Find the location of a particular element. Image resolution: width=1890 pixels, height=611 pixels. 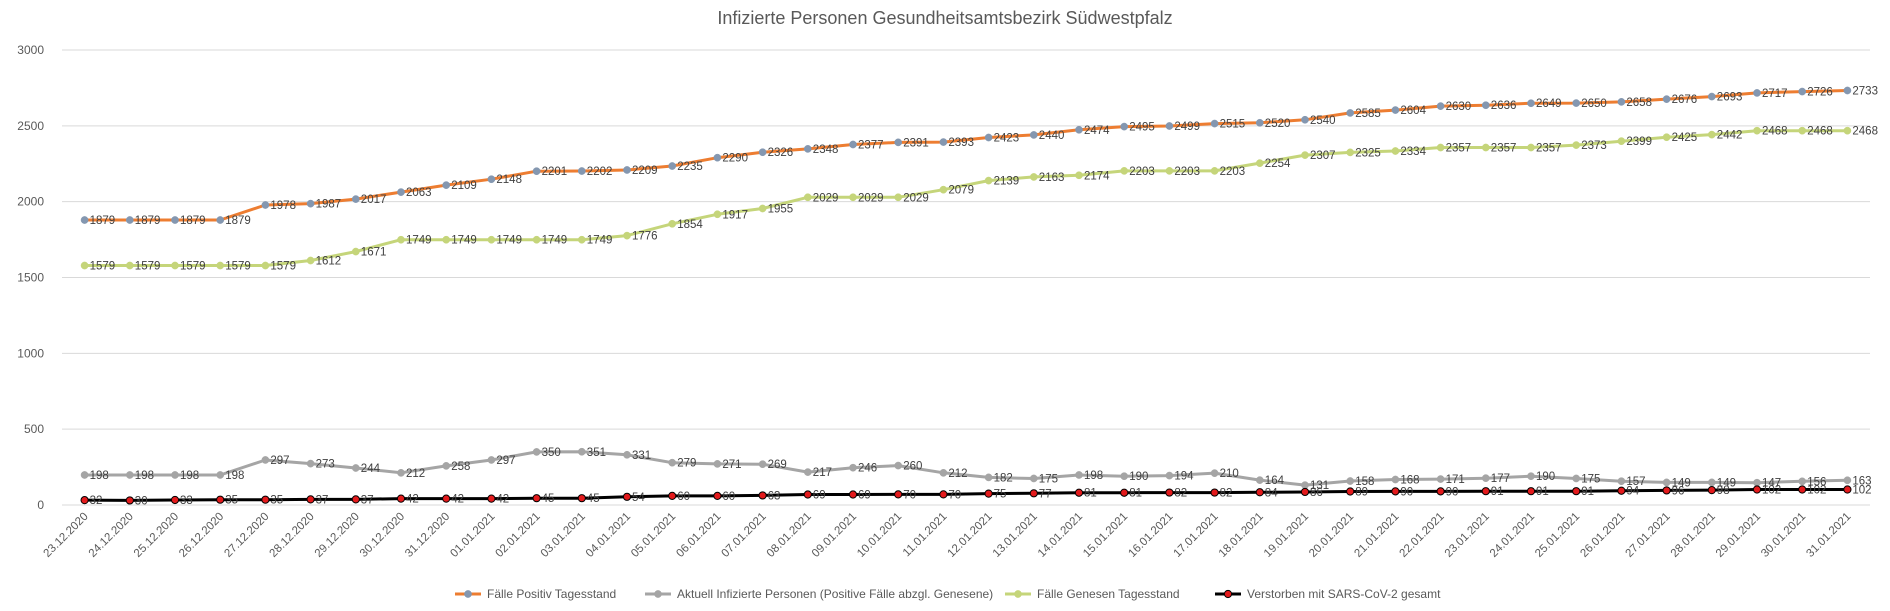

x-tick-label: 27.01.2021 is located at coordinates (1648, 535).